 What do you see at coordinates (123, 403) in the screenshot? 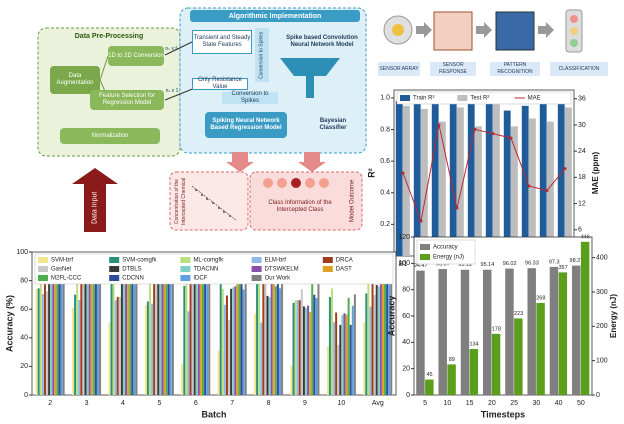
I see `x-tick-label: 4` at bounding box center [123, 403].